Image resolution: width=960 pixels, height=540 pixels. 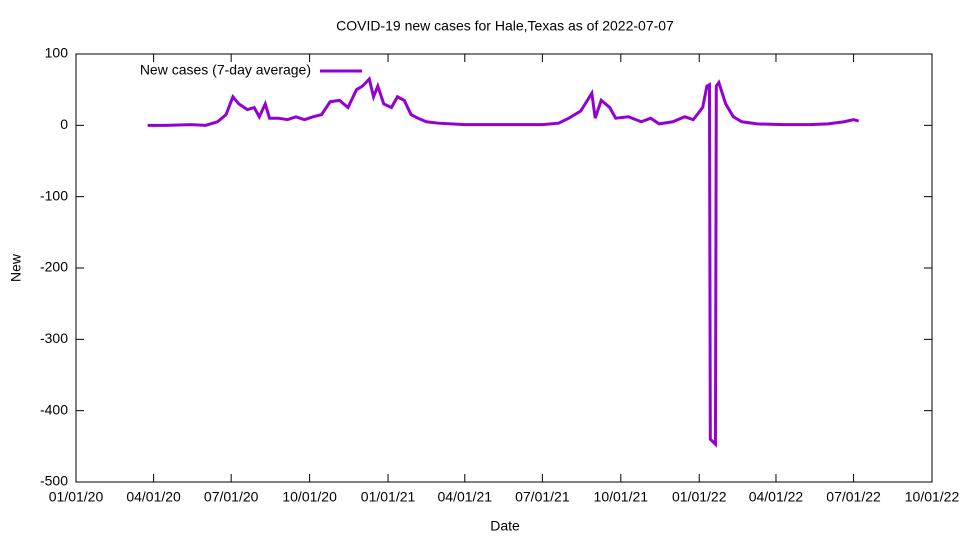 I want to click on y-tick-label: -200, so click(x=54, y=267).